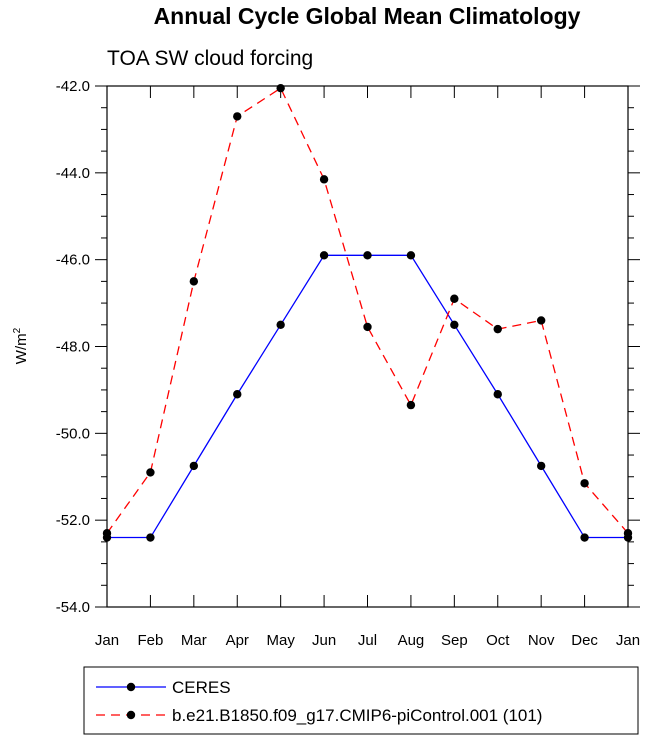  Describe the element at coordinates (498, 640) in the screenshot. I see `x-tick-label: Oct` at that location.